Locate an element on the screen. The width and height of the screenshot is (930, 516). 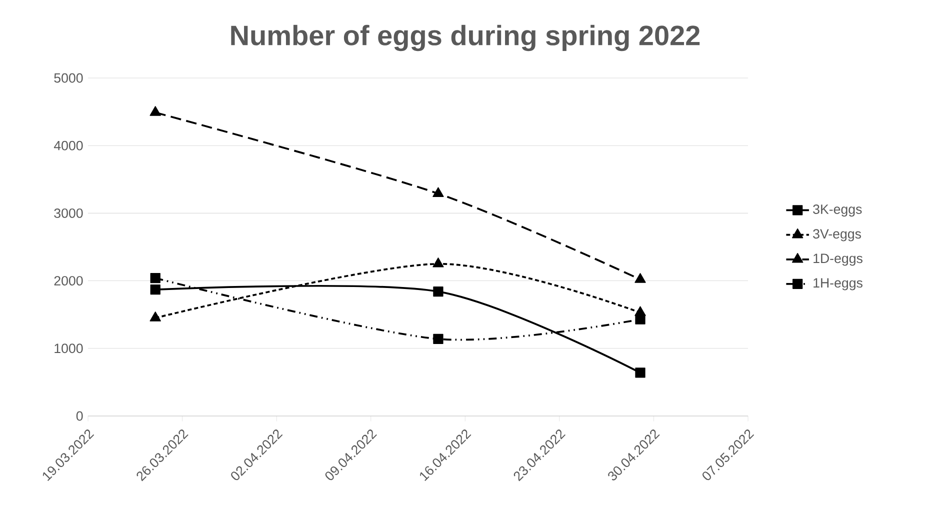
legend-label: 3K-eggs is located at coordinates (837, 210).